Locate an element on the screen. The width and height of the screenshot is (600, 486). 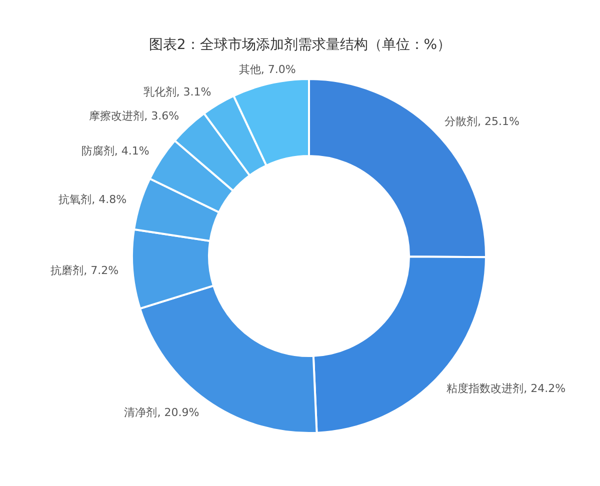
slice-label: 粘度指数改进剂, 24.2% is located at coordinates (506, 388).